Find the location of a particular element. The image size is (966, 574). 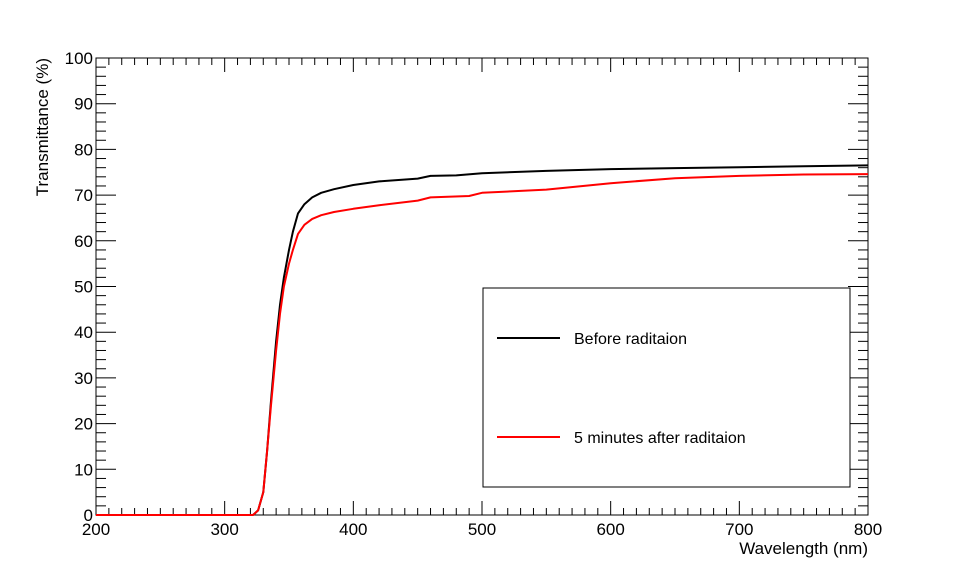

y-tick-label: 90 is located at coordinates (83, 104).